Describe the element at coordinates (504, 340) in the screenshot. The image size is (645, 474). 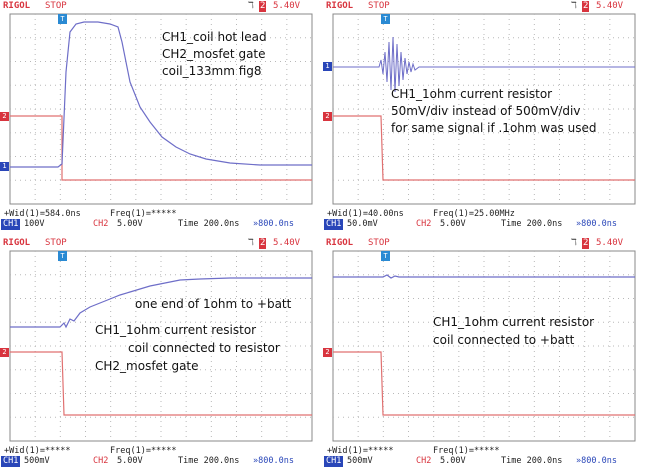
I see `annotation-2: coil connected to +batt` at that location.